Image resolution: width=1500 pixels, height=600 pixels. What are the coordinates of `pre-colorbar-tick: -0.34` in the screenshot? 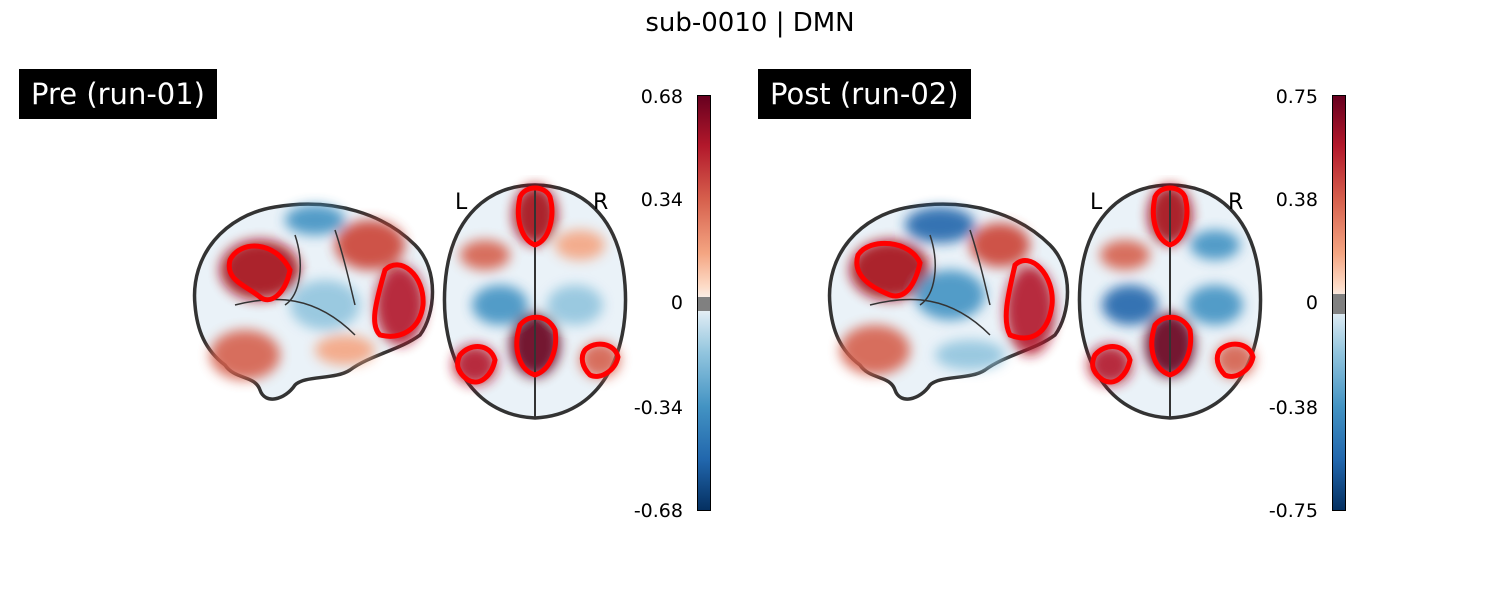 It's located at (658, 408).